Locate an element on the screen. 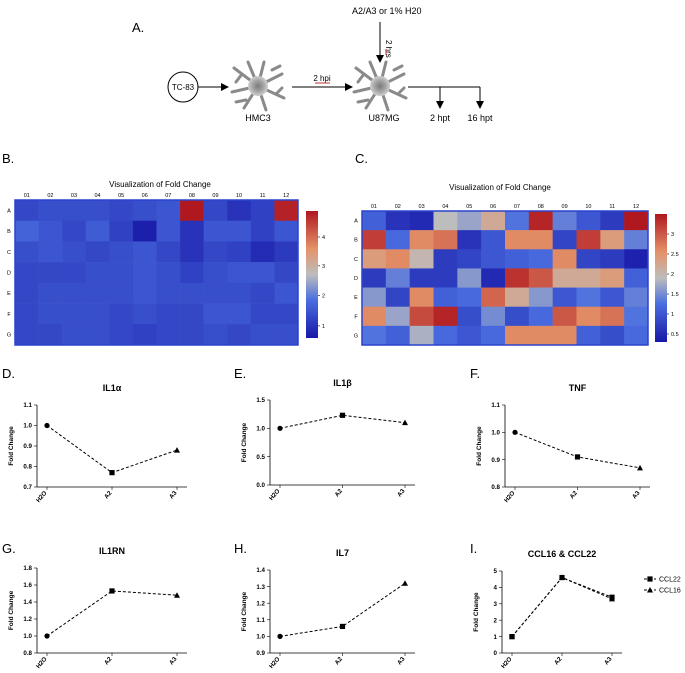 This screenshot has height=673, width=685. line-chart-f-series-line is located at coordinates (577, 450).